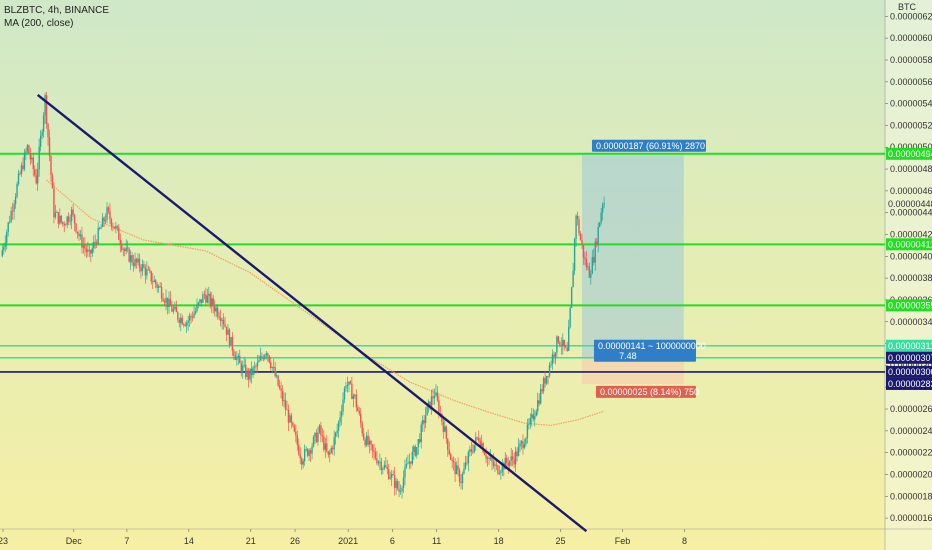  What do you see at coordinates (910, 154) in the screenshot?
I see `level-tag-label: 0.00000494` at bounding box center [910, 154].